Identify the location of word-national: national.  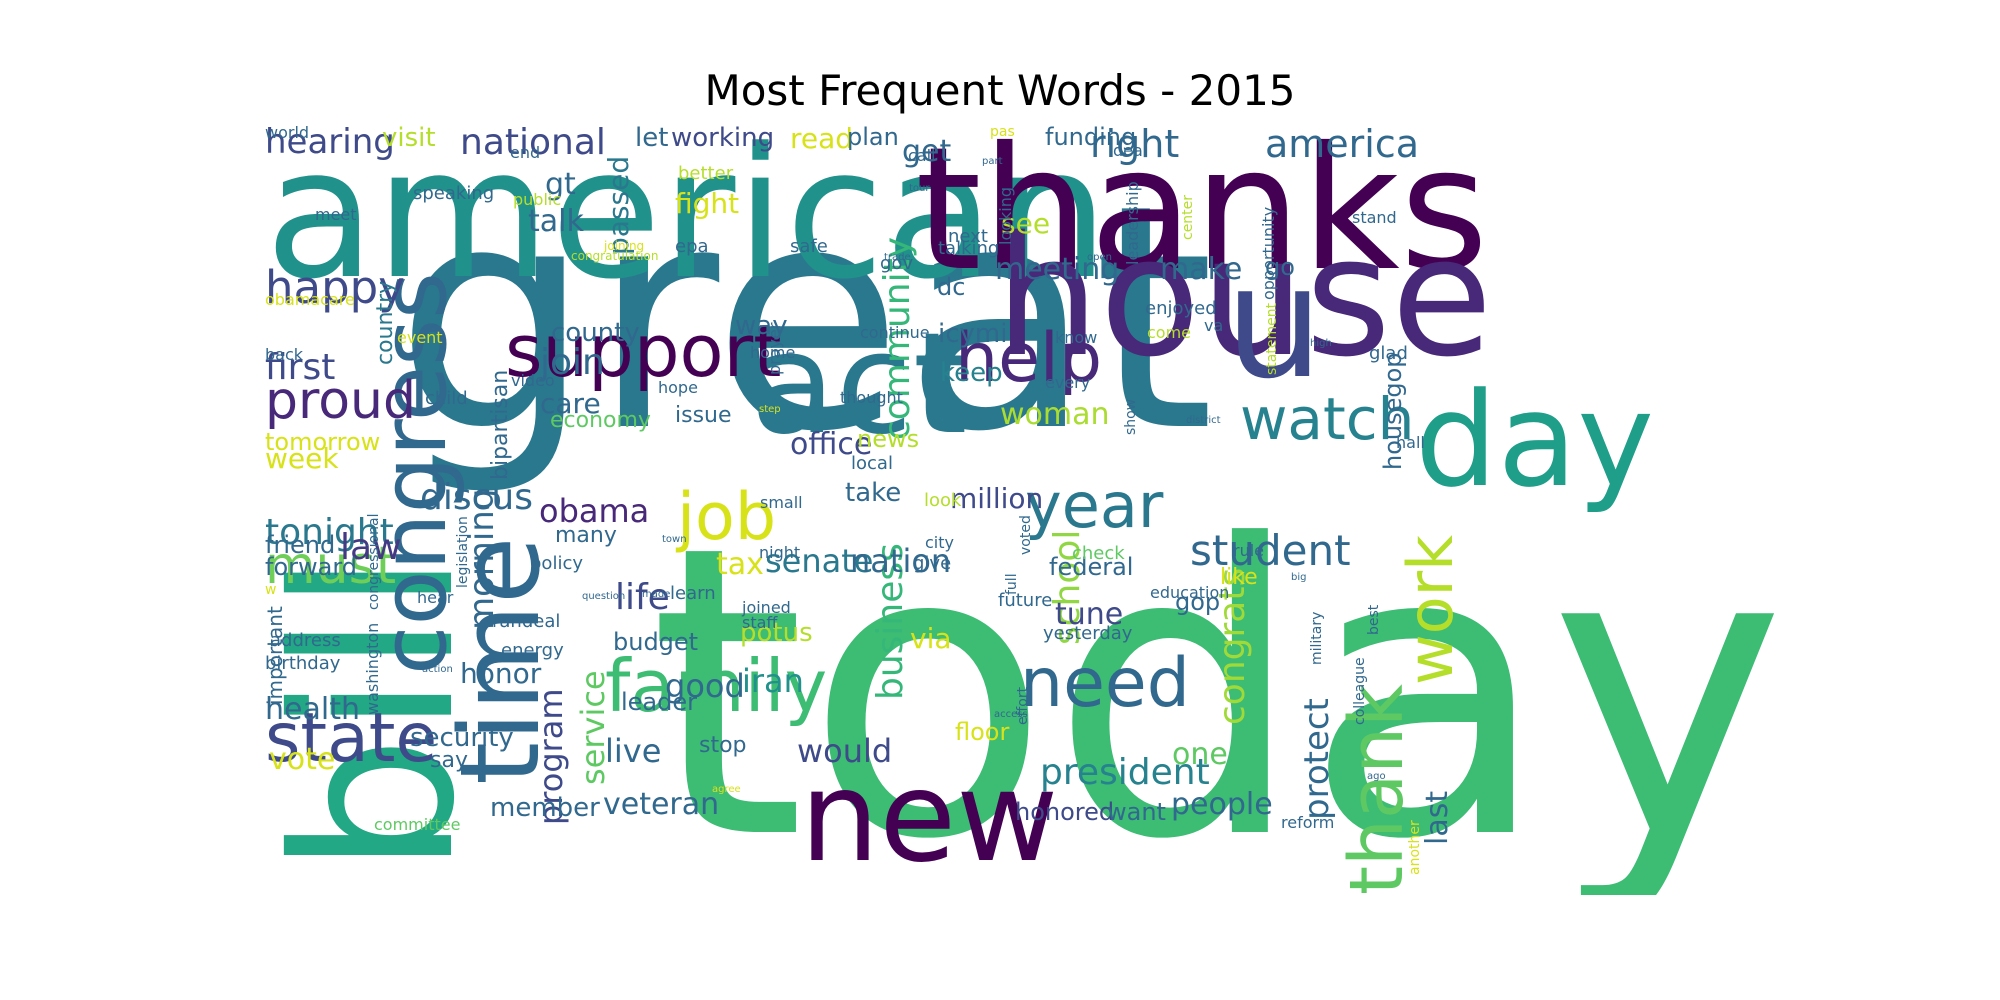
(533, 144).